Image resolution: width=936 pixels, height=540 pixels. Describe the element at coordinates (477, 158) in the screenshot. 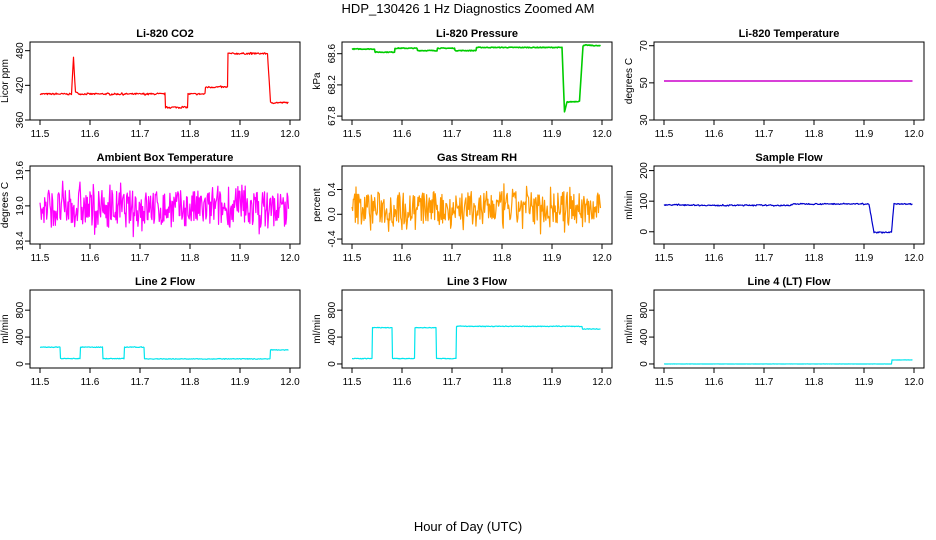

I see `panel-title: Gas Stream RH` at that location.